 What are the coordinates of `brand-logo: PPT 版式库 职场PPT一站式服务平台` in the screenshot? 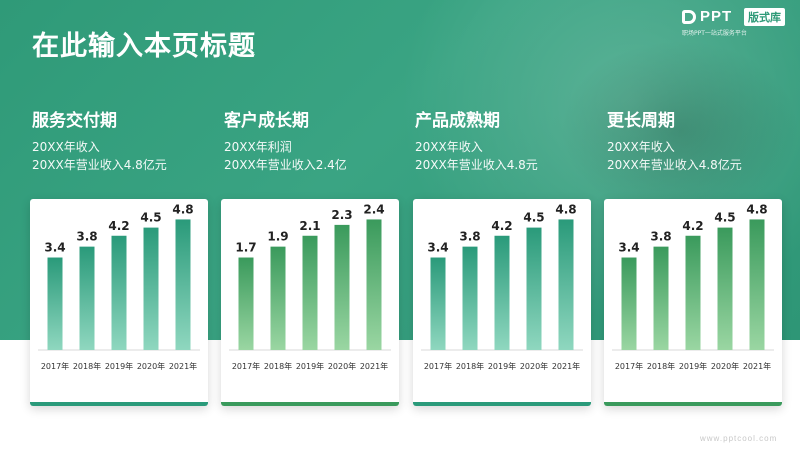 It's located at (737, 23).